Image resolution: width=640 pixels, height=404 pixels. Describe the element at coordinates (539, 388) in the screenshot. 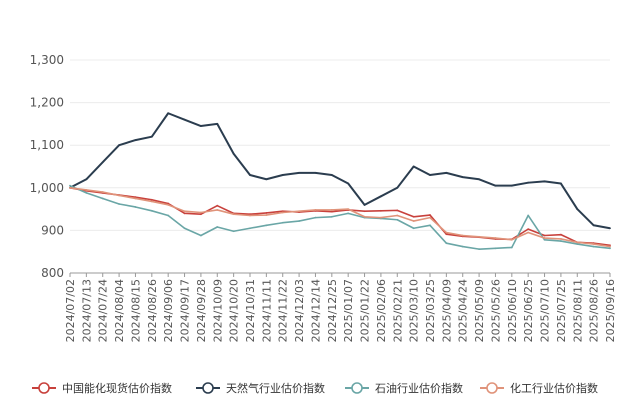

I see `legend-item: 化工行业估价指数` at that location.